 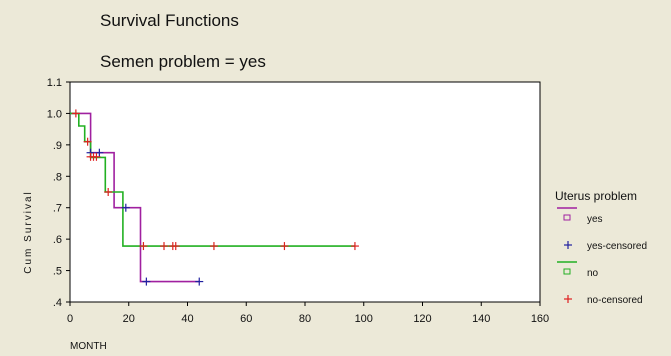 I want to click on x-tick-label: 60, so click(x=246, y=319).